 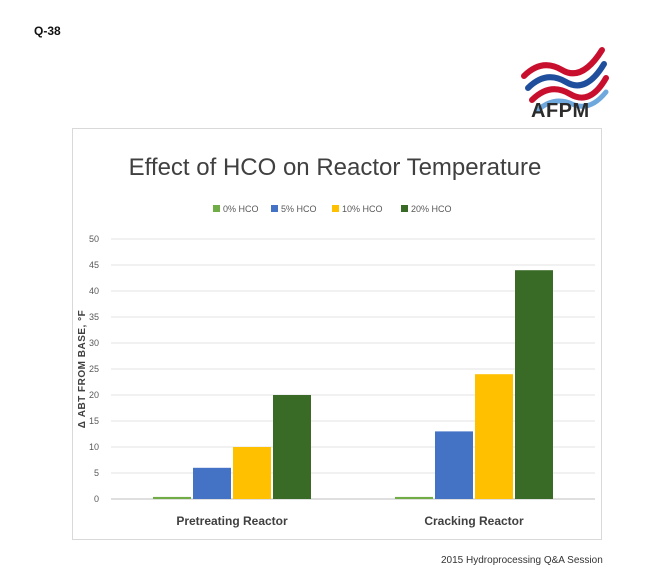 I want to click on y-tick-label: 10, so click(x=94, y=447).